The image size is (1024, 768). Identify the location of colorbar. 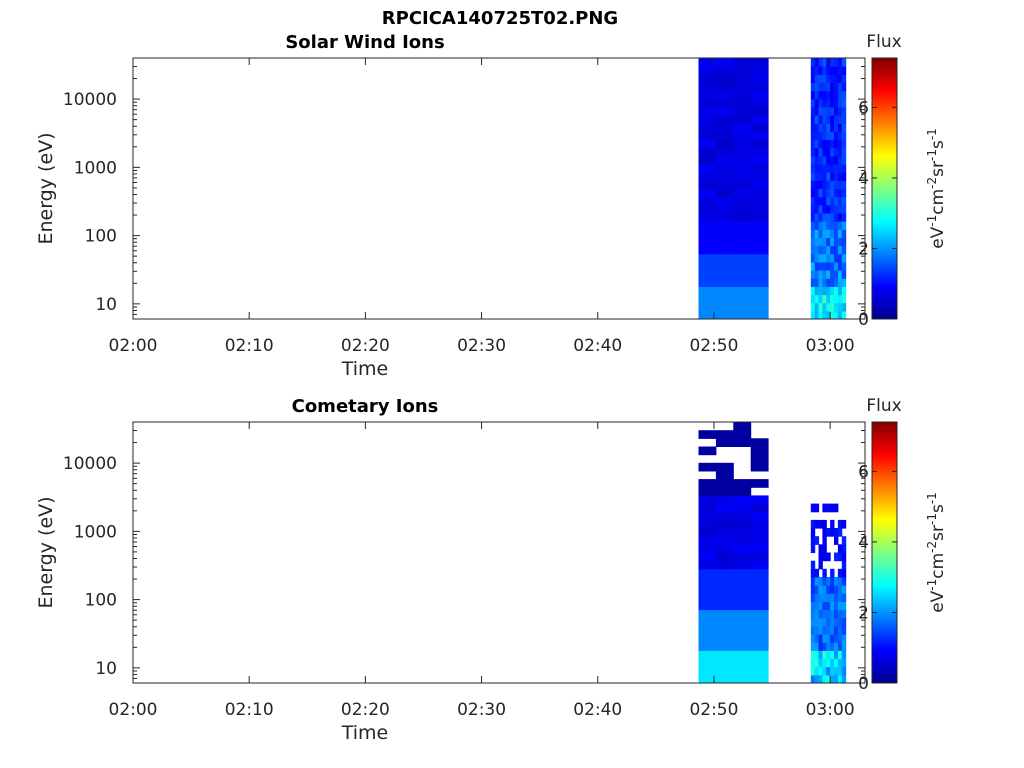
(884, 188).